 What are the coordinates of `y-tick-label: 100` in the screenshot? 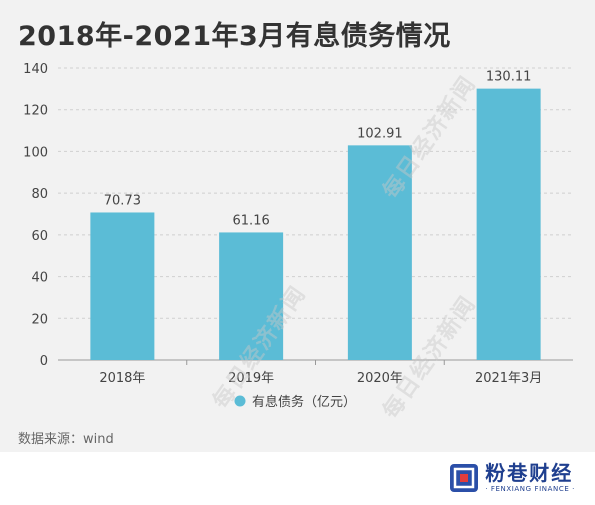 It's located at (35, 152).